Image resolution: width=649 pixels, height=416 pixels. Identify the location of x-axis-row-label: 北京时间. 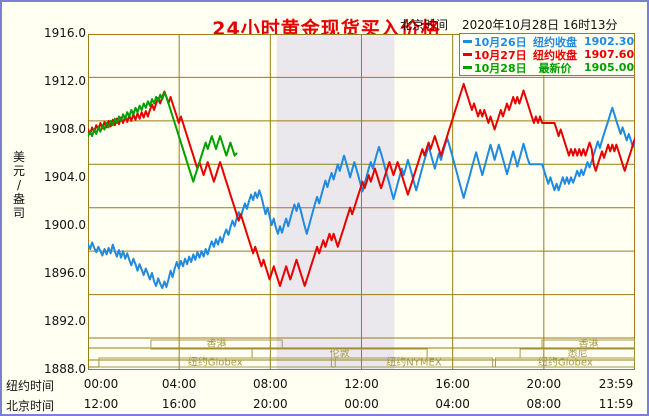
(30, 406).